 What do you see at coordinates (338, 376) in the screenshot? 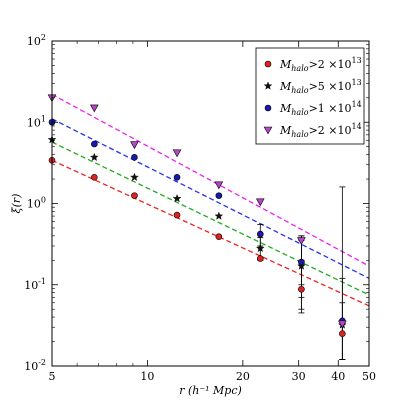
I see `x-tick-label: 40` at bounding box center [338, 376].